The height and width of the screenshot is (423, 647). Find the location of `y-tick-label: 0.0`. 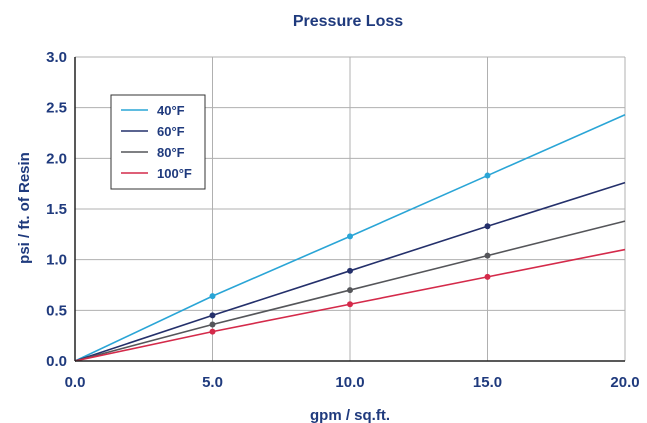

y-tick-label: 0.0 is located at coordinates (56, 361).